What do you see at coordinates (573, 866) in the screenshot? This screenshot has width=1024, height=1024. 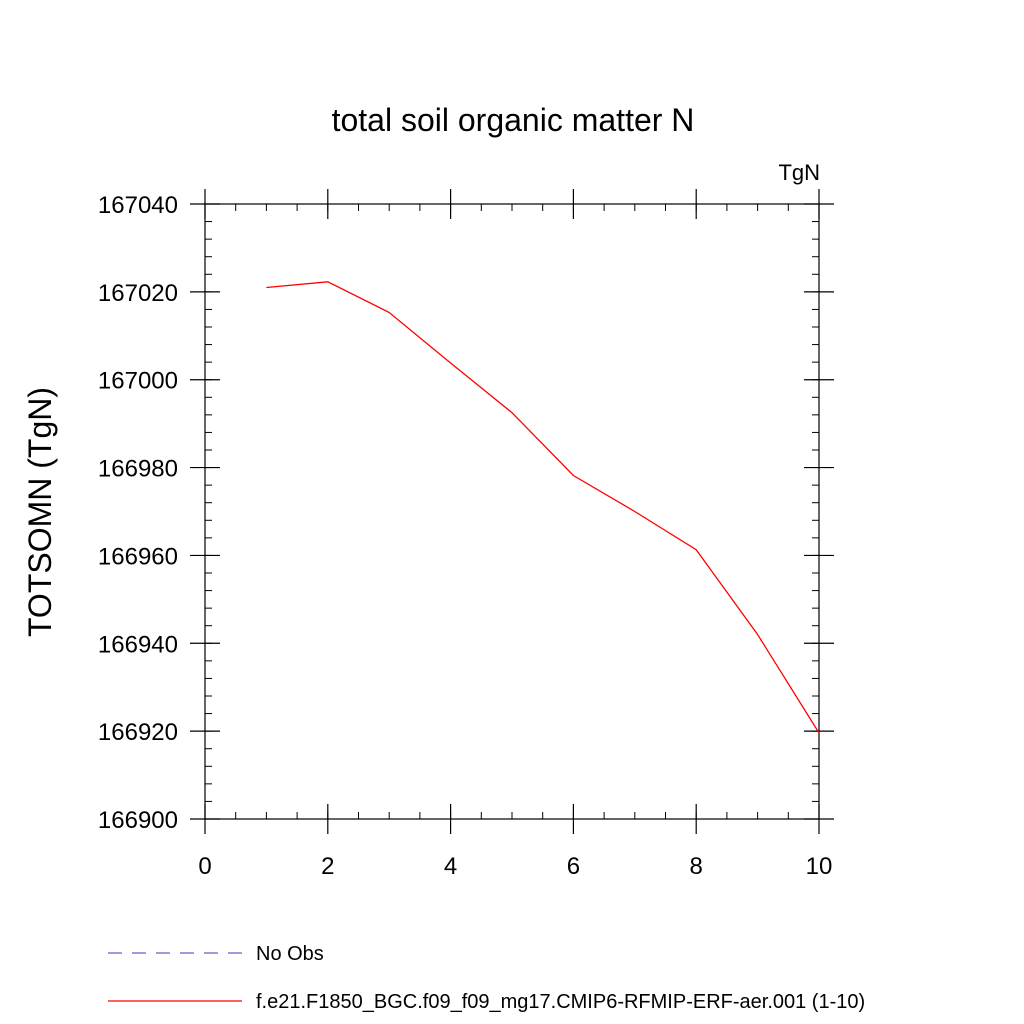 I see `x-tick-label: 6` at bounding box center [573, 866].